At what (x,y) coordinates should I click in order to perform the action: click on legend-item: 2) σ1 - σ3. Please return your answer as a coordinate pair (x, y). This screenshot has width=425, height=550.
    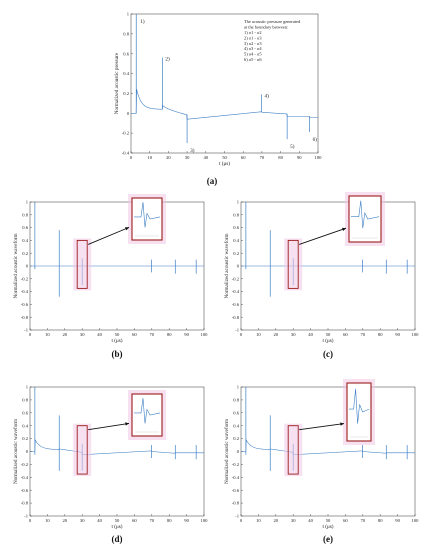
    Looking at the image, I should click on (253, 37).